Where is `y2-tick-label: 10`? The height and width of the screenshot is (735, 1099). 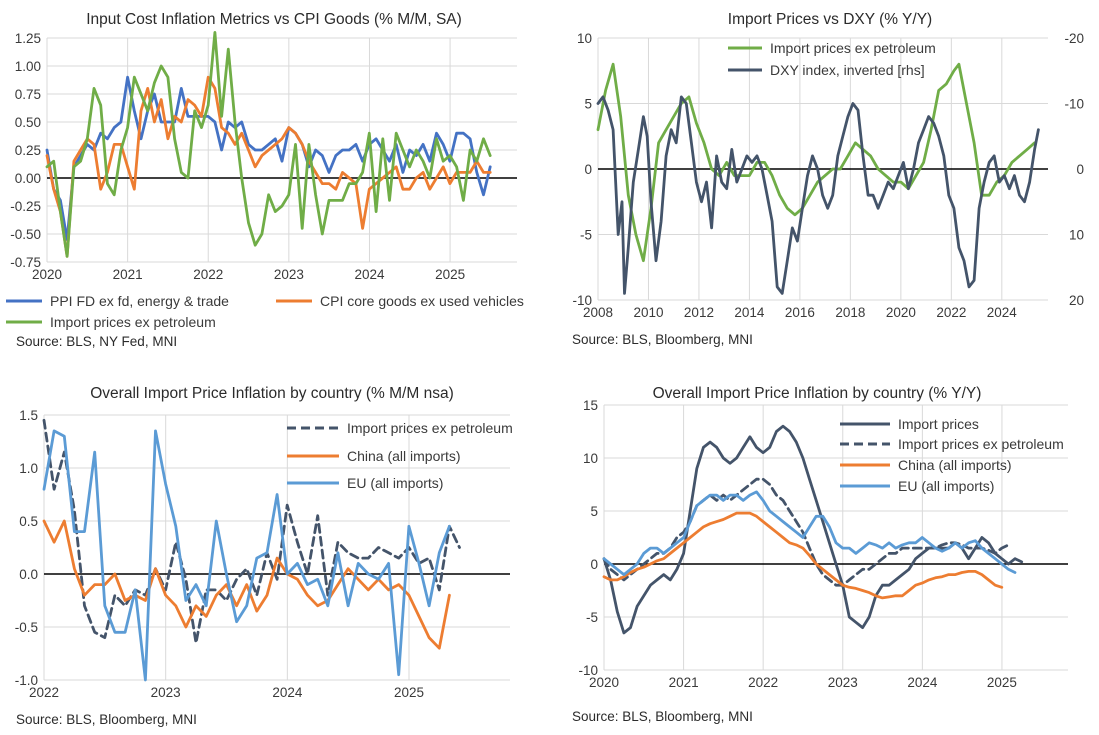
y2-tick-label: 10 is located at coordinates (1076, 235).